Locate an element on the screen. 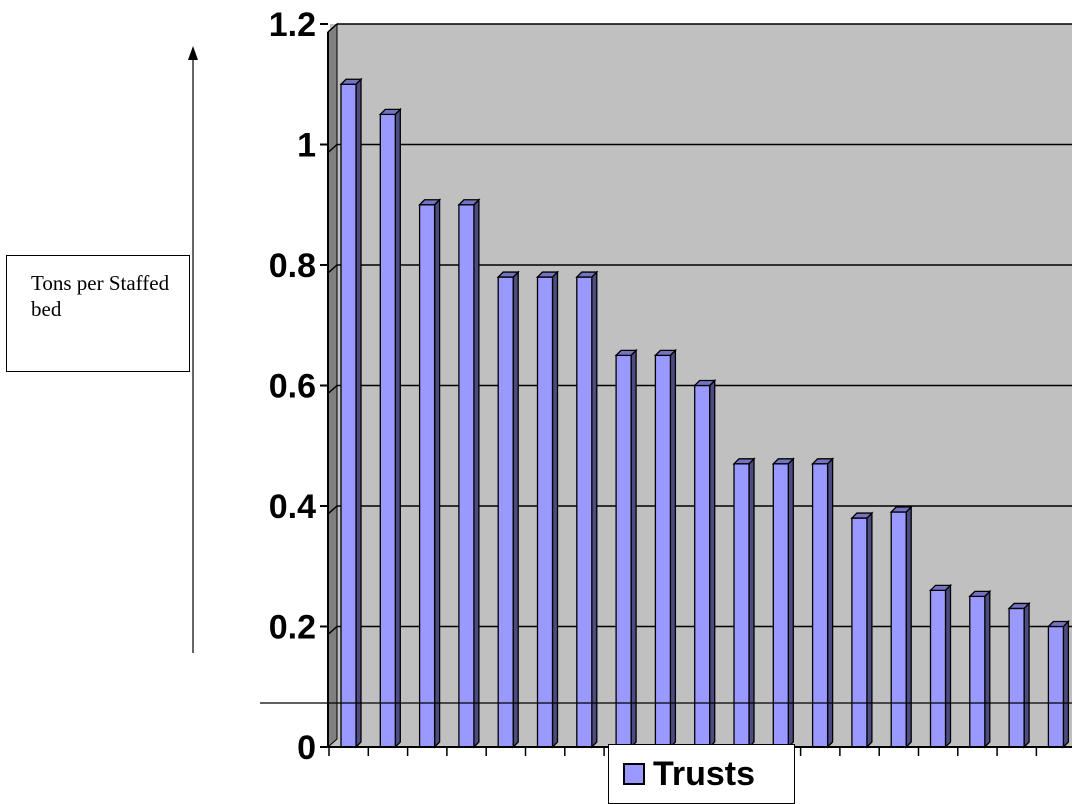 The image size is (1072, 804). legend: Trusts is located at coordinates (701, 774).